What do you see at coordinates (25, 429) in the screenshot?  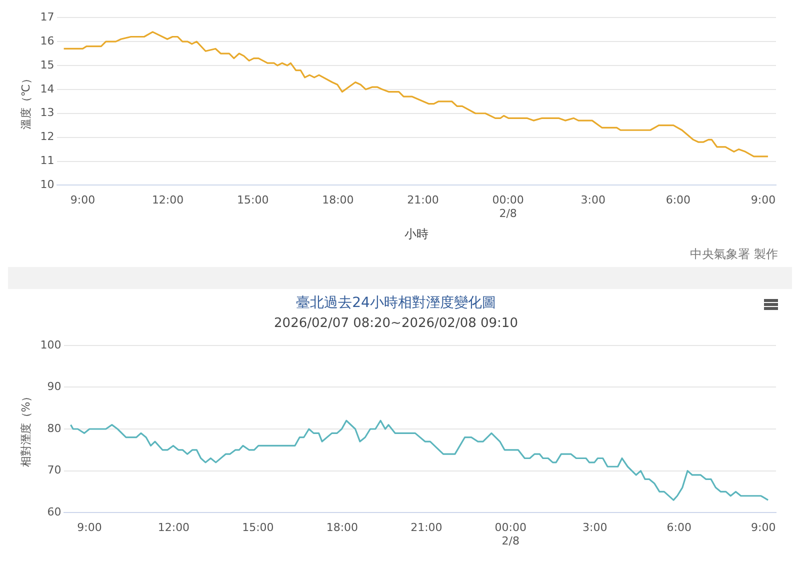 I see `y-axis-title: 相對溼度（%）` at bounding box center [25, 429].